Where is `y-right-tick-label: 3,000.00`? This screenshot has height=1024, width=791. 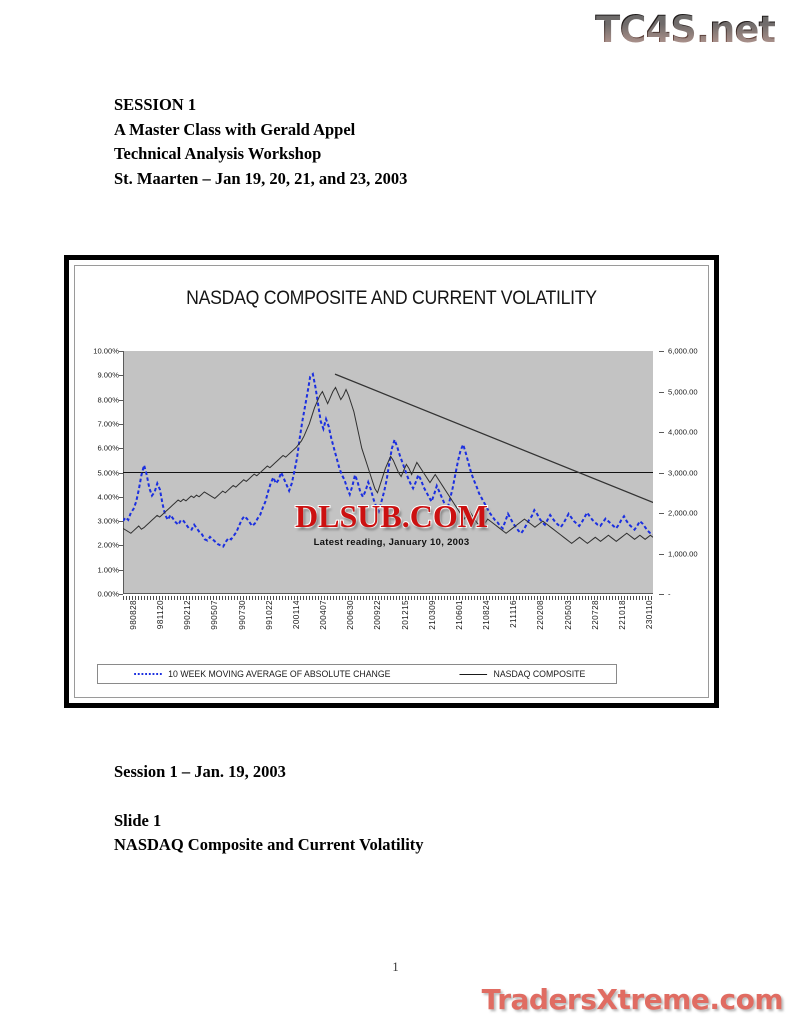
y-right-tick-label: 3,000.00 is located at coordinates (683, 472).